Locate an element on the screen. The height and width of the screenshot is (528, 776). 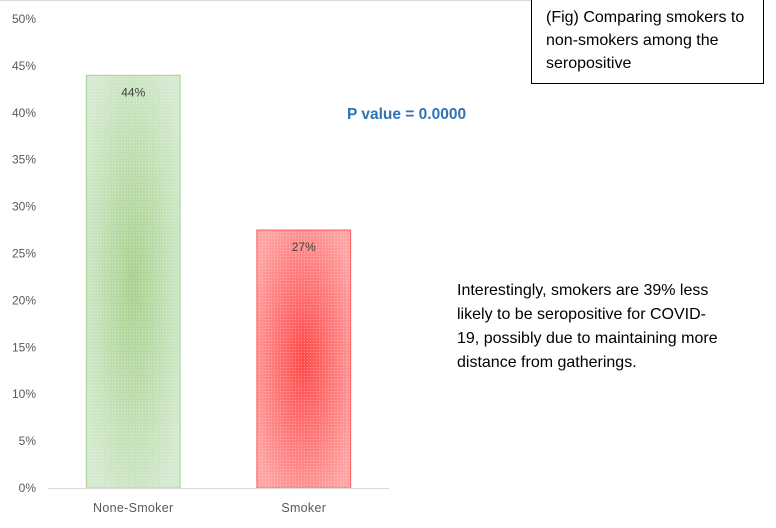
y-tick-label: 20% is located at coordinates (24, 300).